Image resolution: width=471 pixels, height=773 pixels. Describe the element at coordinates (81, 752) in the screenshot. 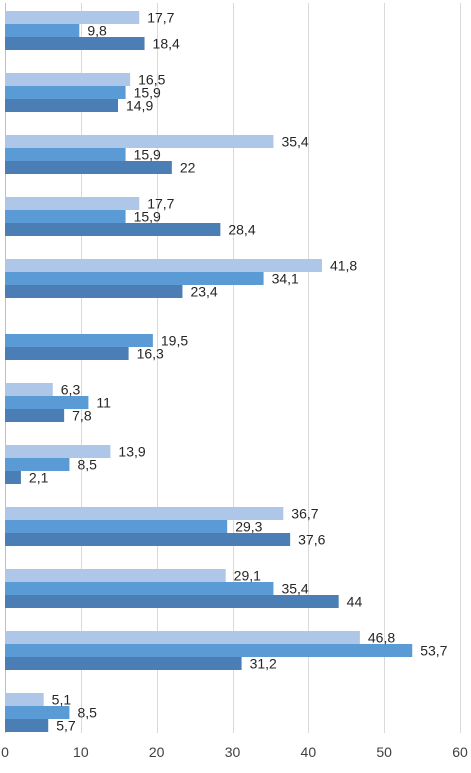

I see `x-tick-label: 10` at that location.